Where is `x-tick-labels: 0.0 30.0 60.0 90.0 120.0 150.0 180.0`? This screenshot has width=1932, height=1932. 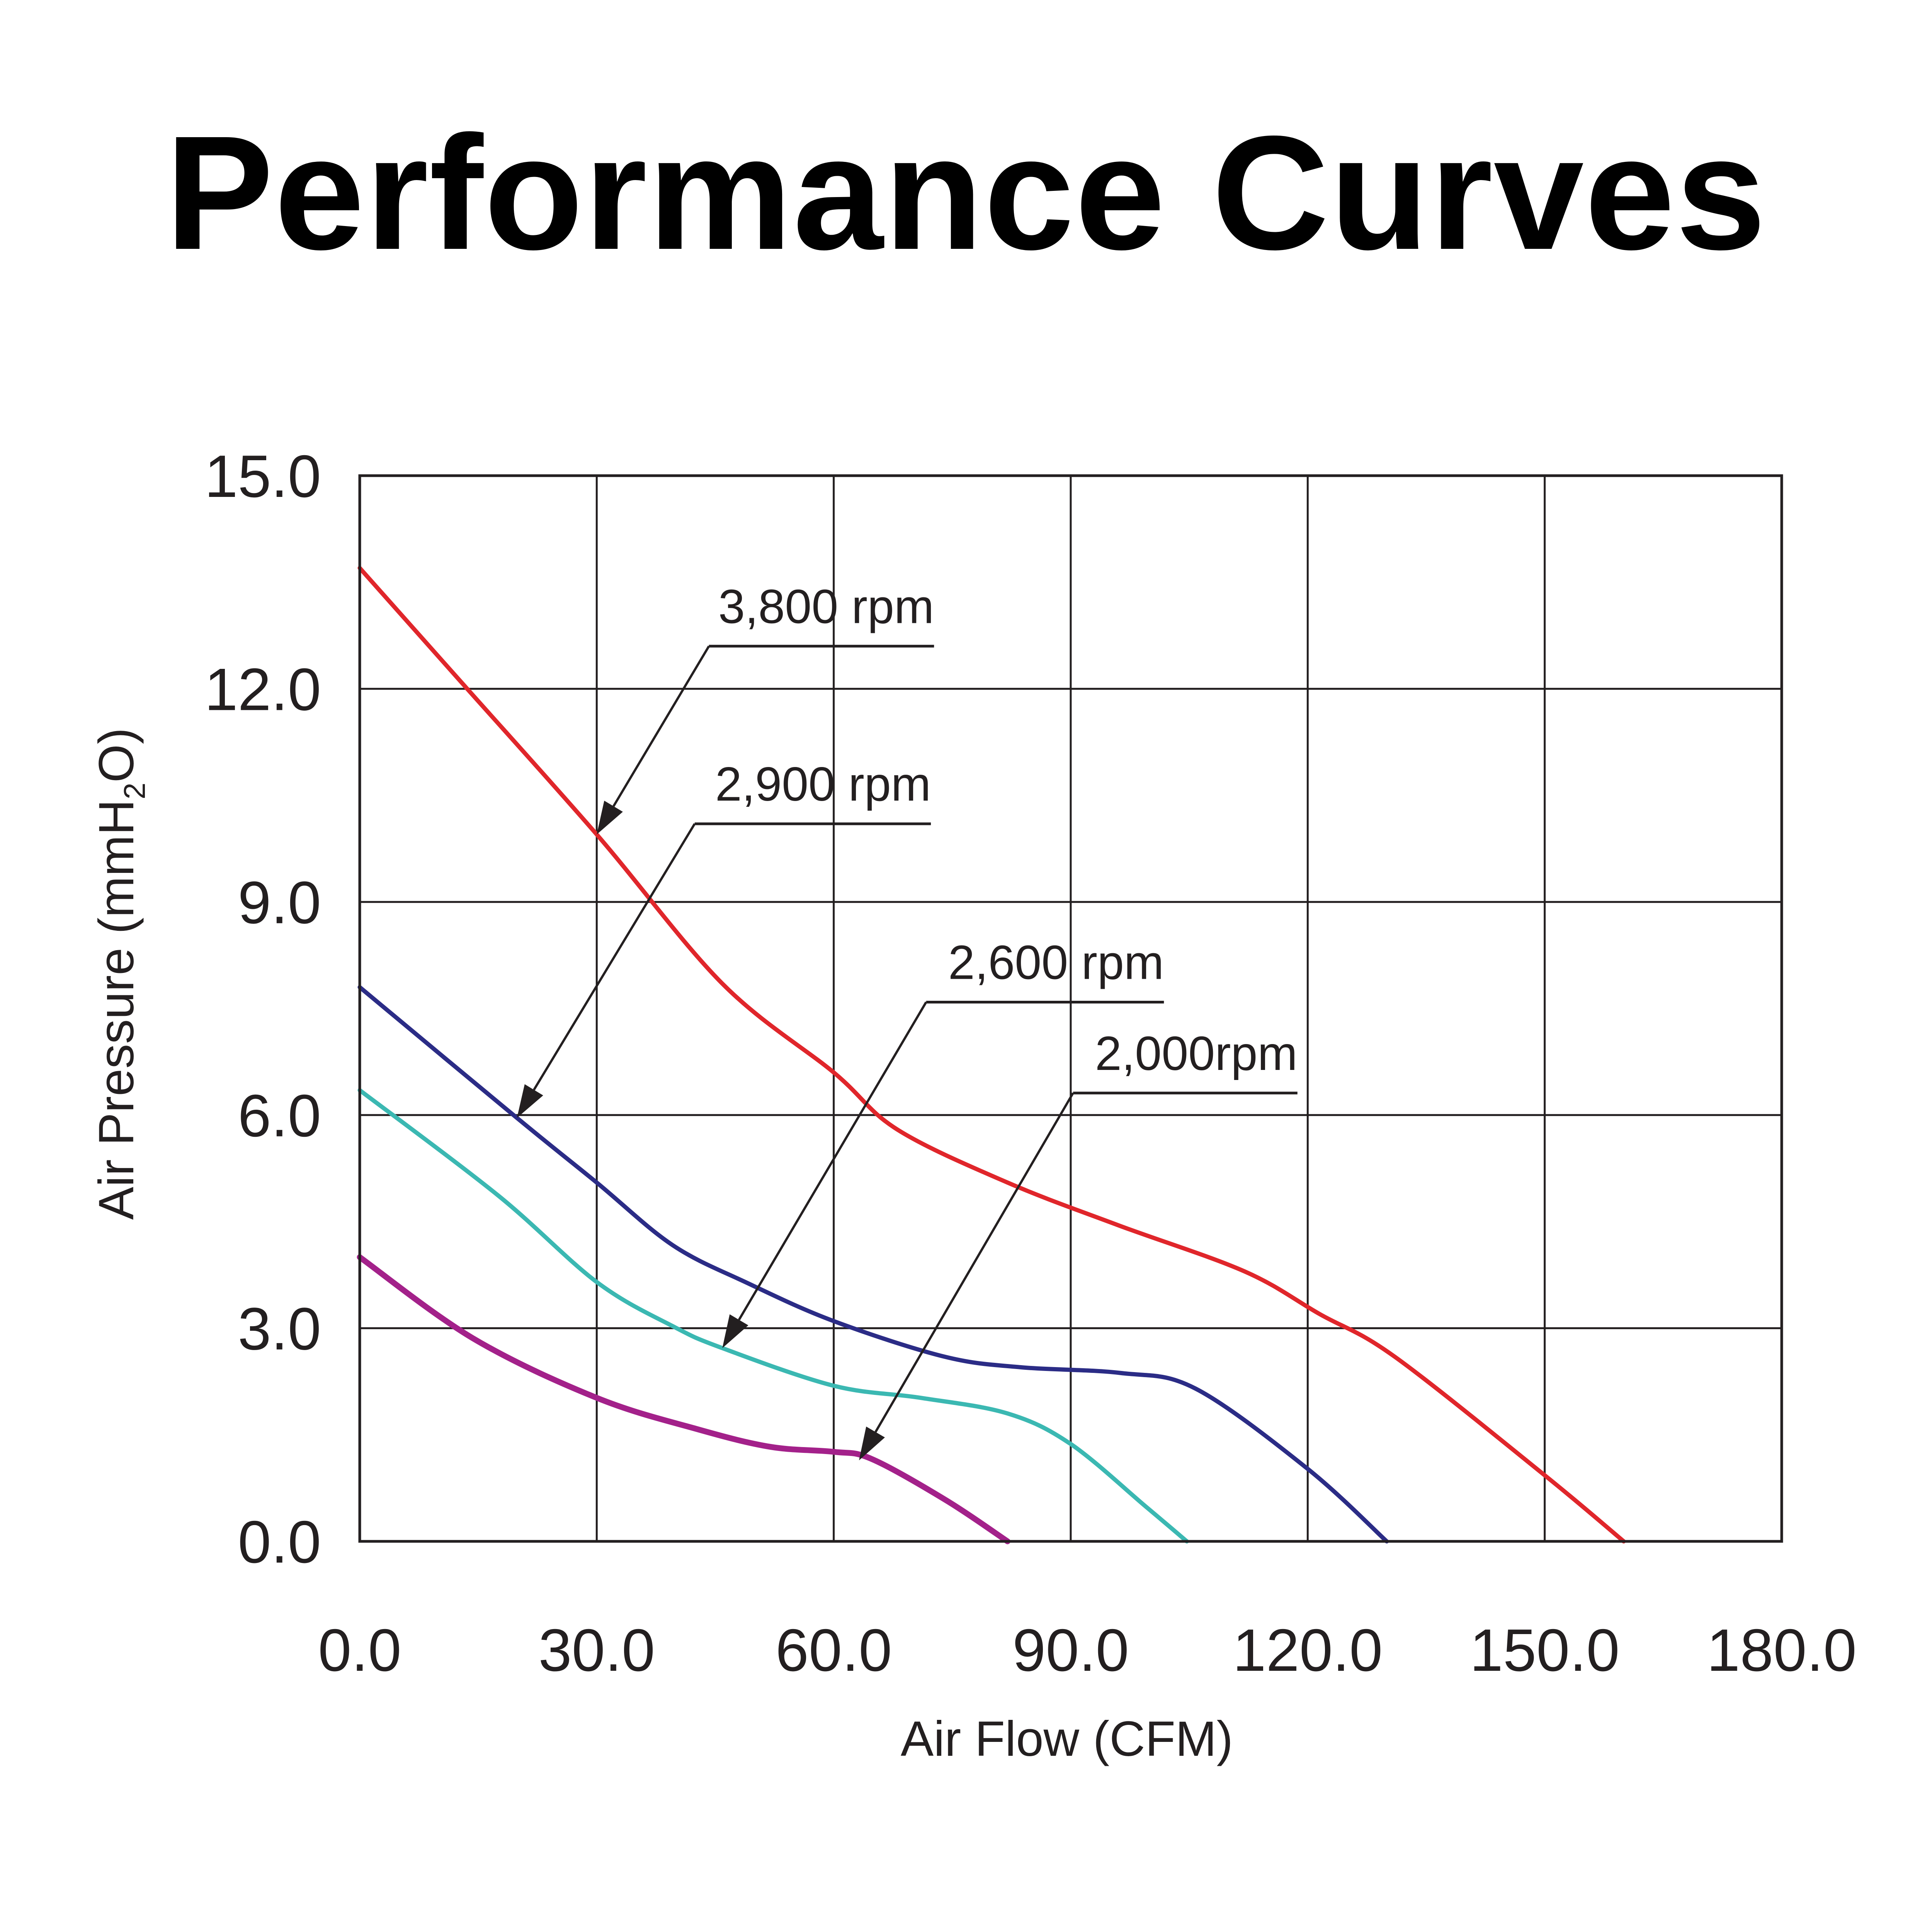
x-tick-labels: 0.0 30.0 60.0 90.0 120.0 150.0 180.0 is located at coordinates (1087, 1651).